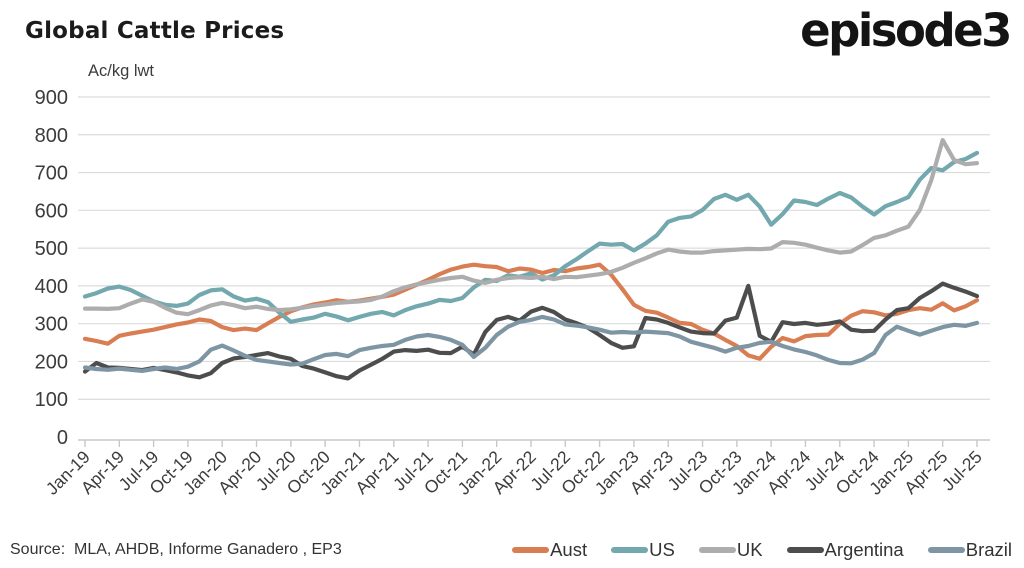 The width and height of the screenshot is (1024, 568). I want to click on legend-item-aust: Aust, so click(549, 550).